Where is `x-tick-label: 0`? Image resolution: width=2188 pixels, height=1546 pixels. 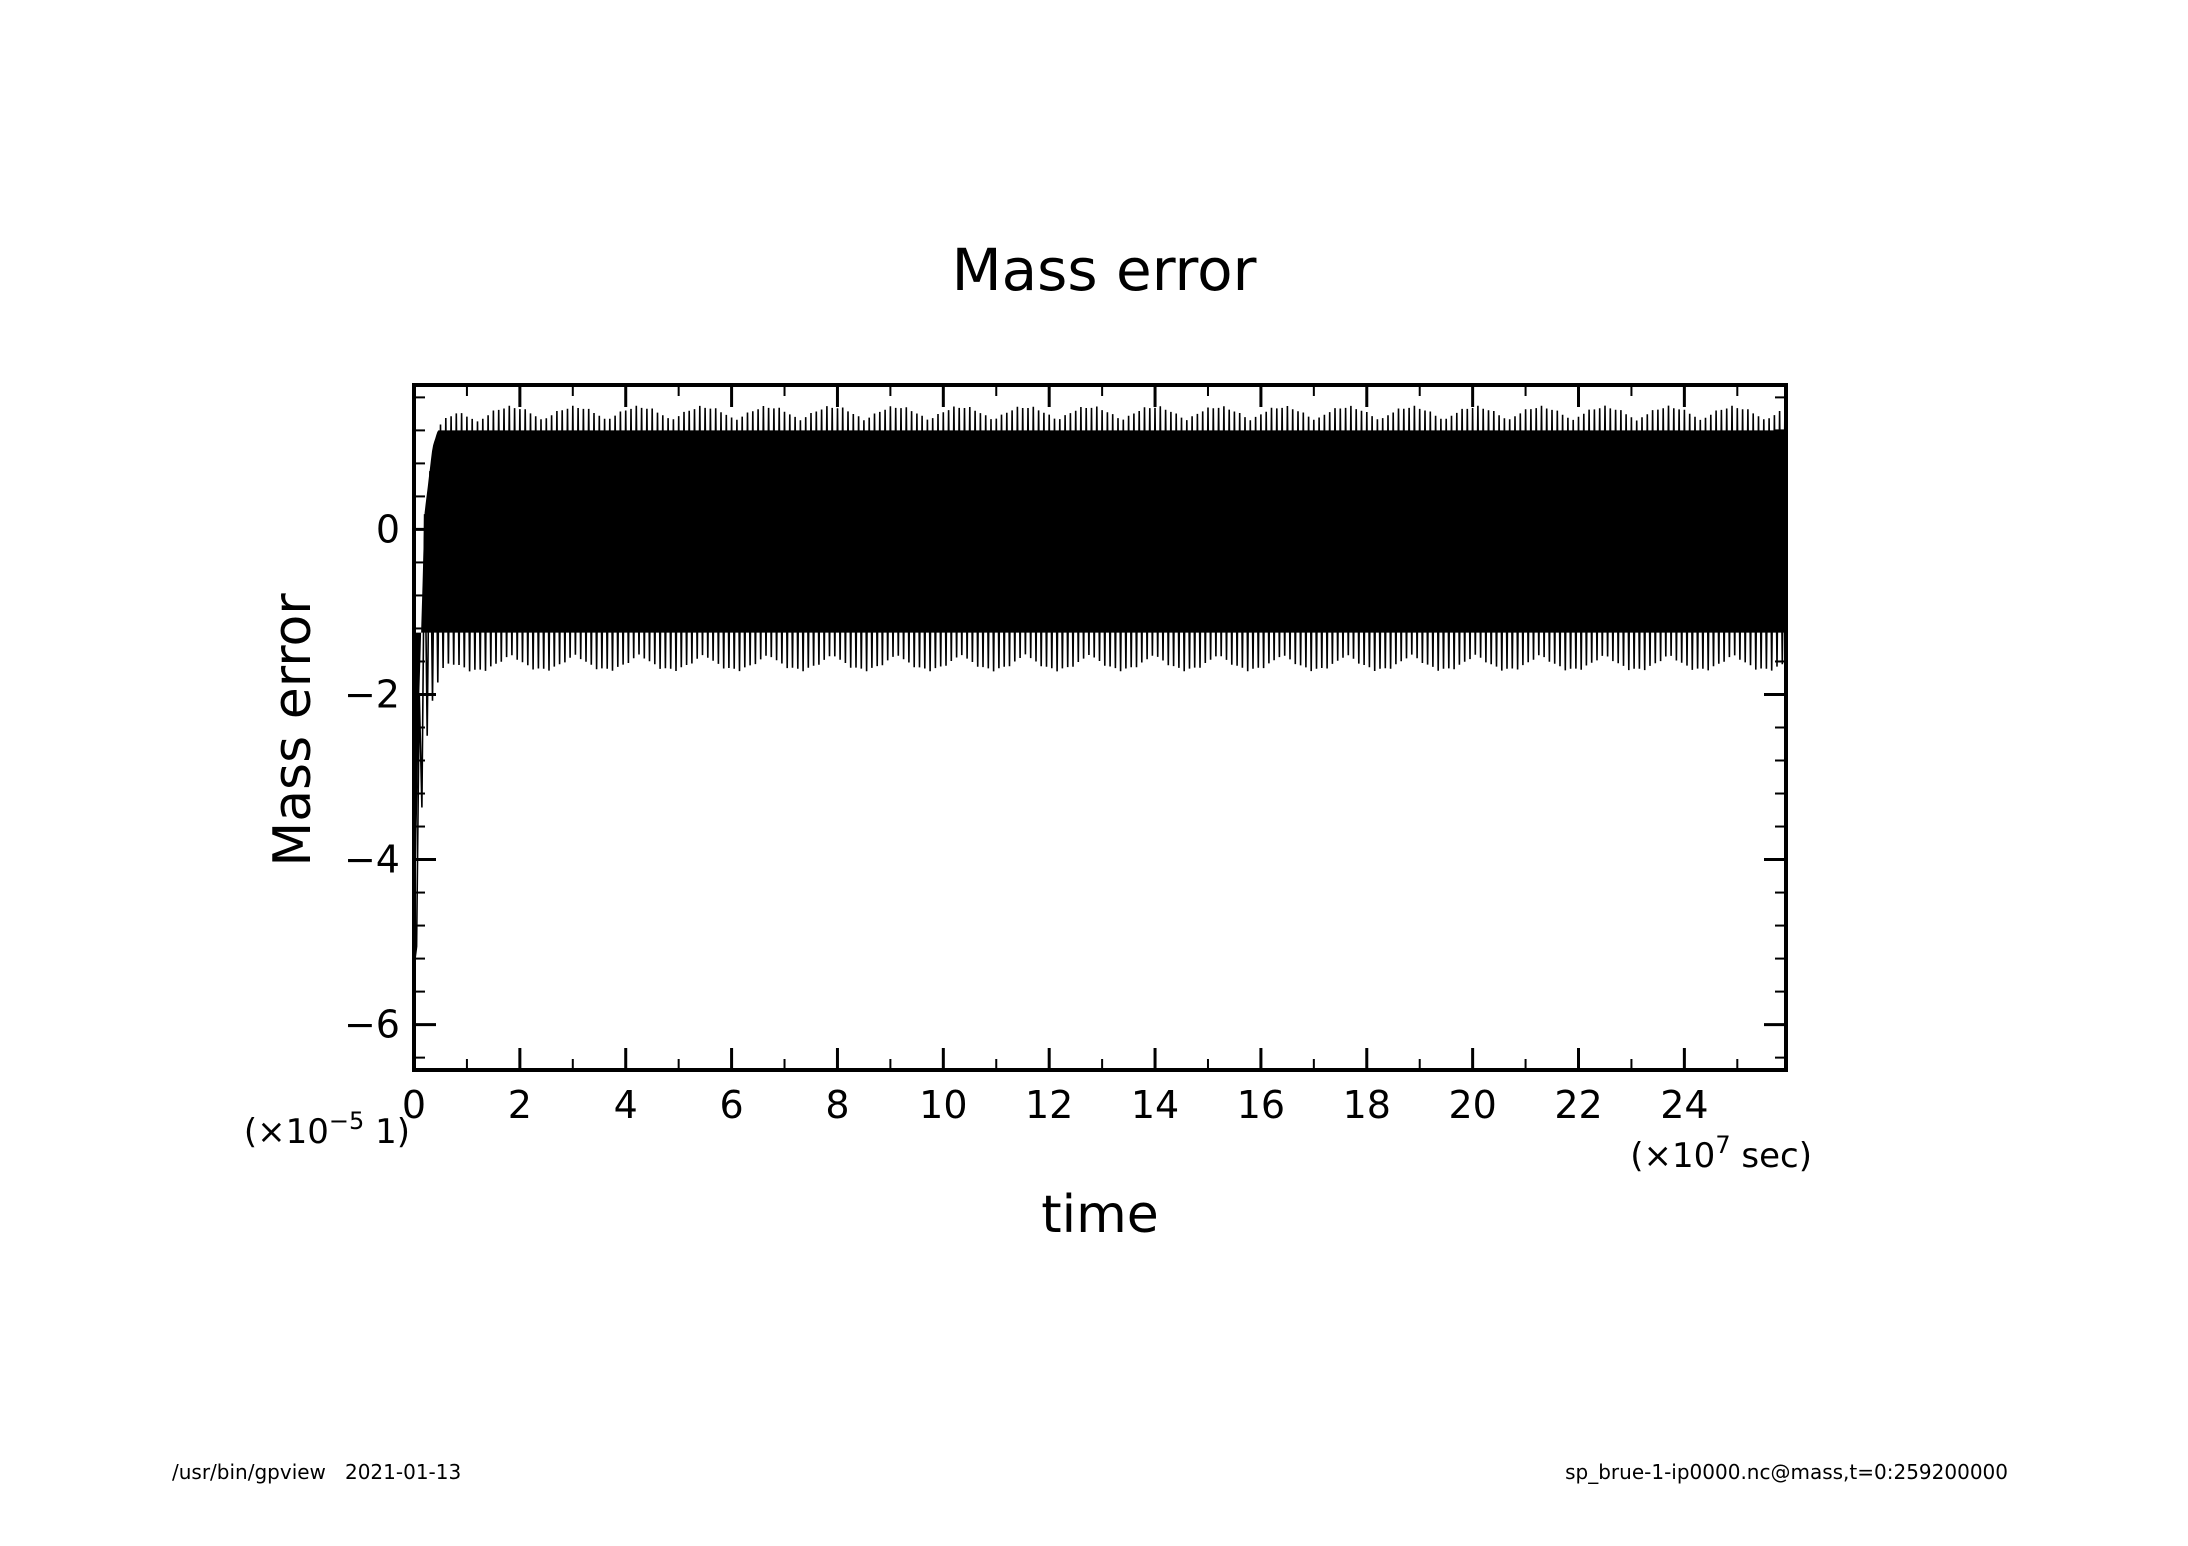
x-tick-label: 0 is located at coordinates (414, 1105).